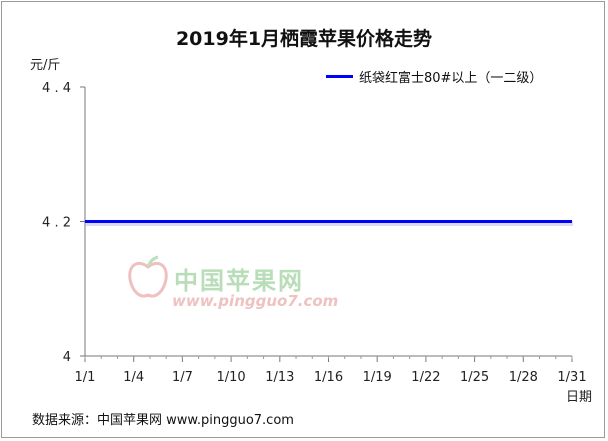  What do you see at coordinates (474, 377) in the screenshot?
I see `x-tick-label: 1/25` at bounding box center [474, 377].